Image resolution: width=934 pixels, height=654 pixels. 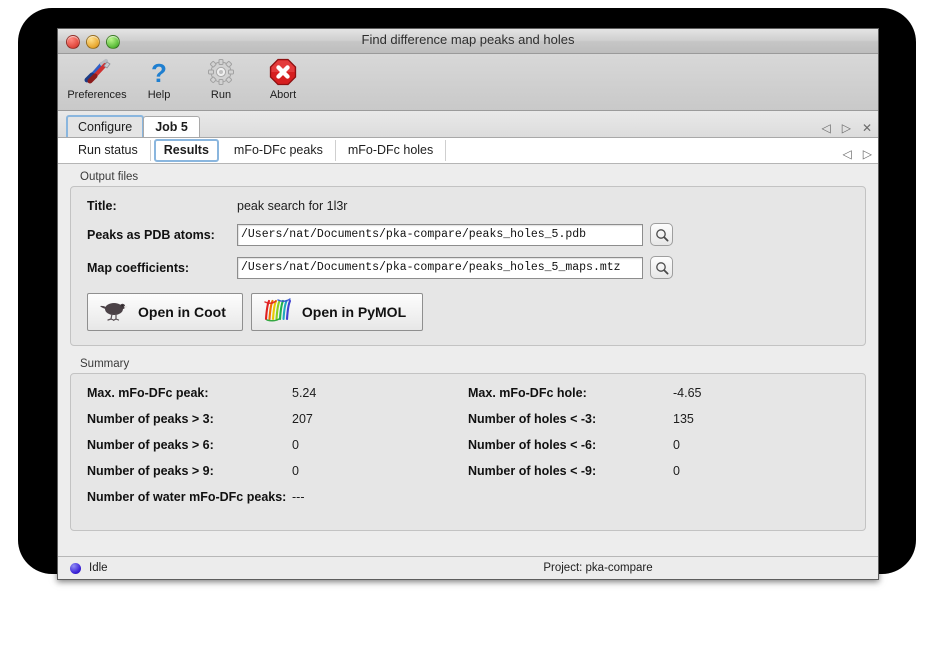 I want to click on toolbar-button-help: ? Help, so click(x=159, y=77).